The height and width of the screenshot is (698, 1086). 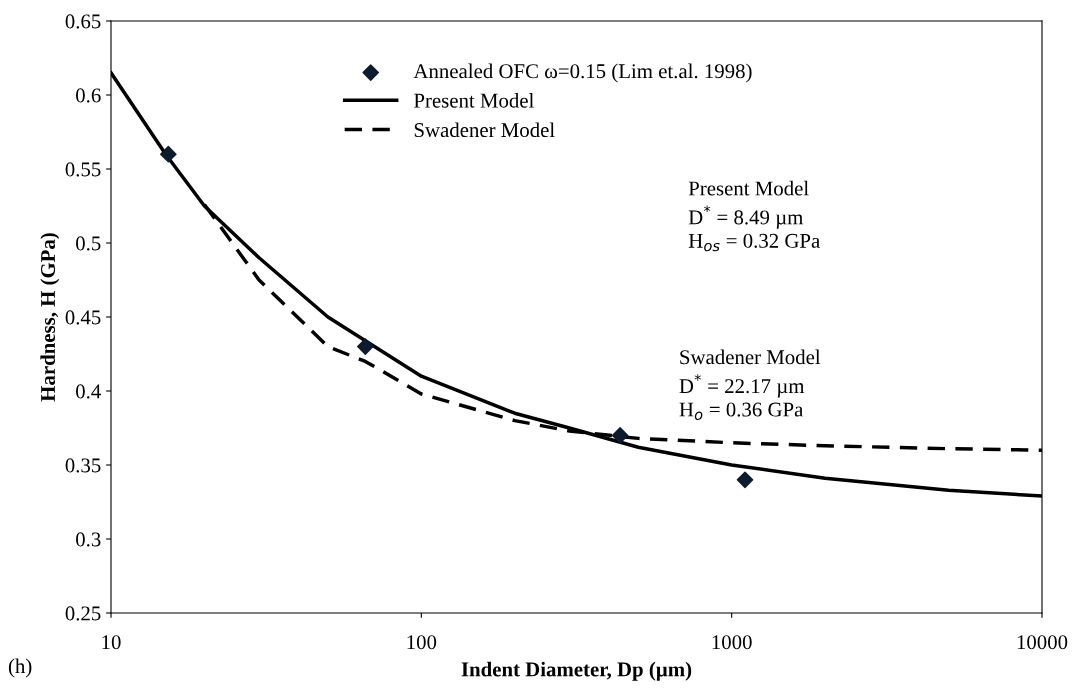 What do you see at coordinates (83, 613) in the screenshot?
I see `y-tick-label: 0.25` at bounding box center [83, 613].